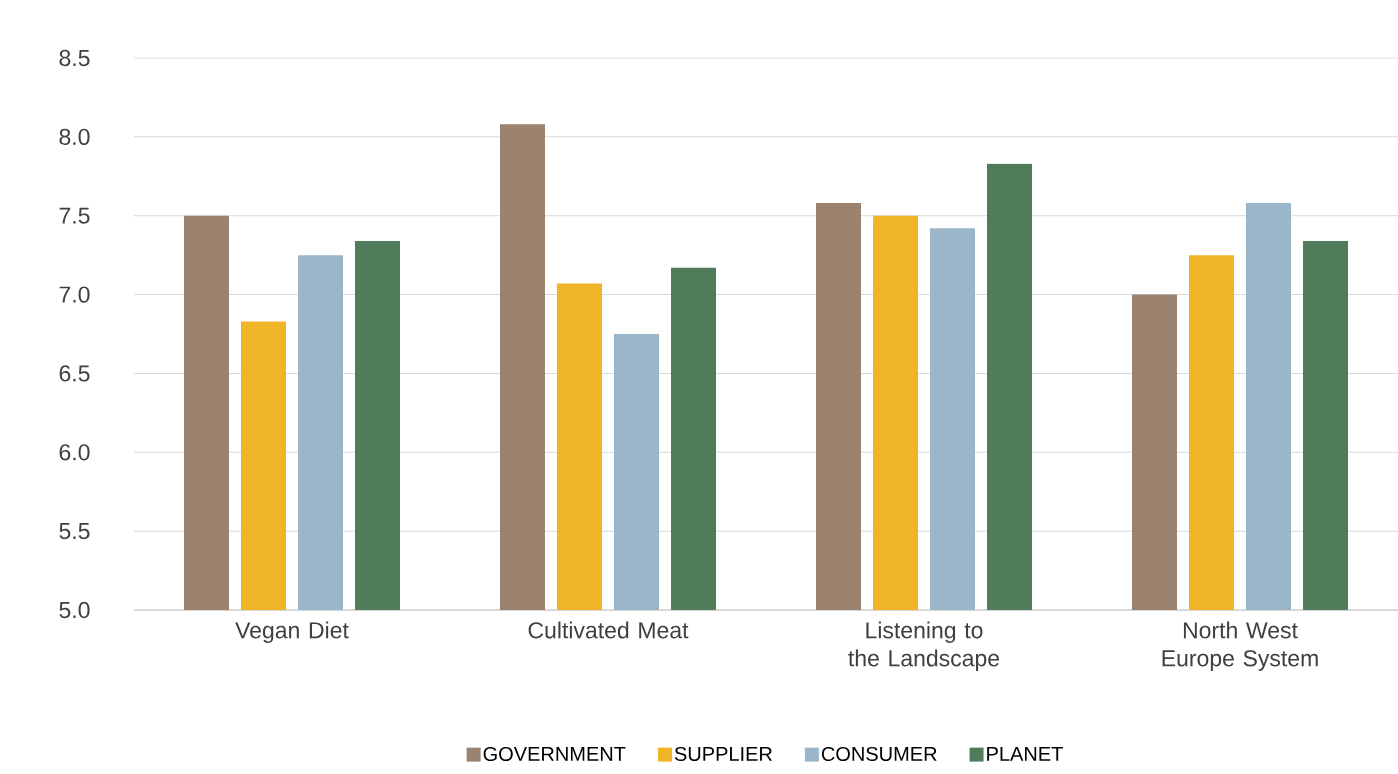 The width and height of the screenshot is (1398, 774). What do you see at coordinates (74, 373) in the screenshot?
I see `y-tick-label: 6.5` at bounding box center [74, 373].